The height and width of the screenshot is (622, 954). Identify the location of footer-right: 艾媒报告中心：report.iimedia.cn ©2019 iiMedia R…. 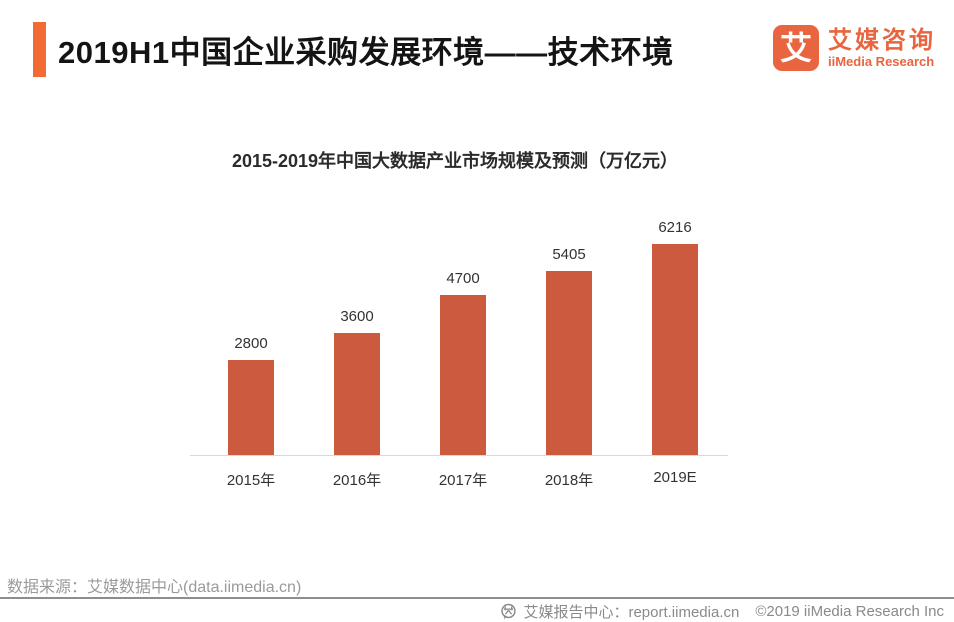
(722, 611).